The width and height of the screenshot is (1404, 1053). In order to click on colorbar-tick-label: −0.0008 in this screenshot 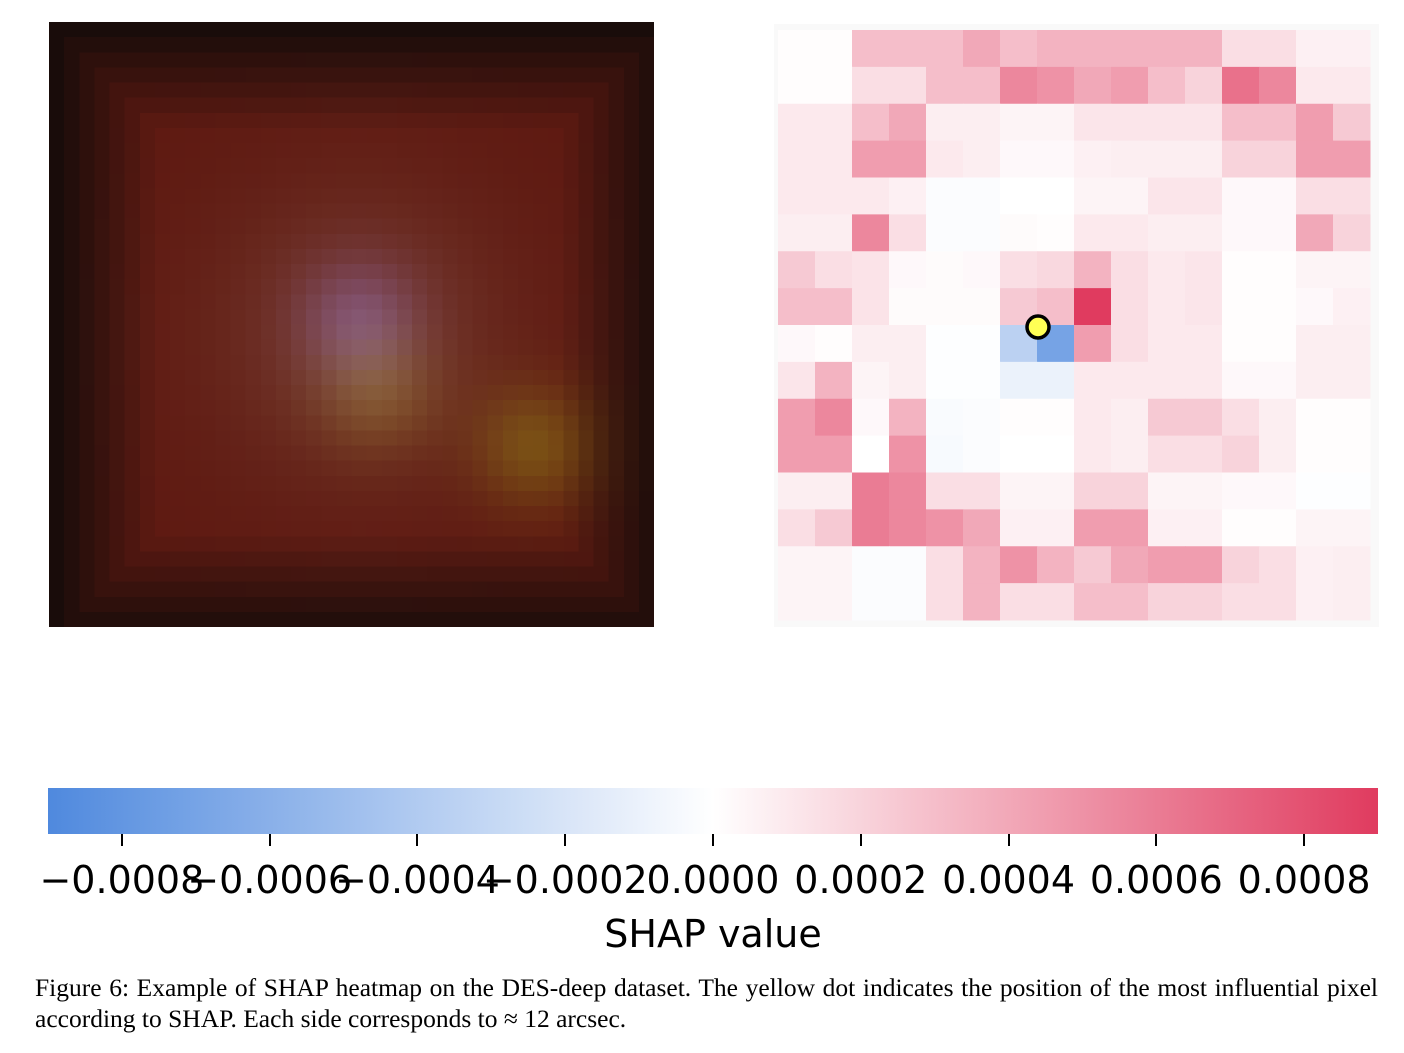, I will do `click(122, 880)`.